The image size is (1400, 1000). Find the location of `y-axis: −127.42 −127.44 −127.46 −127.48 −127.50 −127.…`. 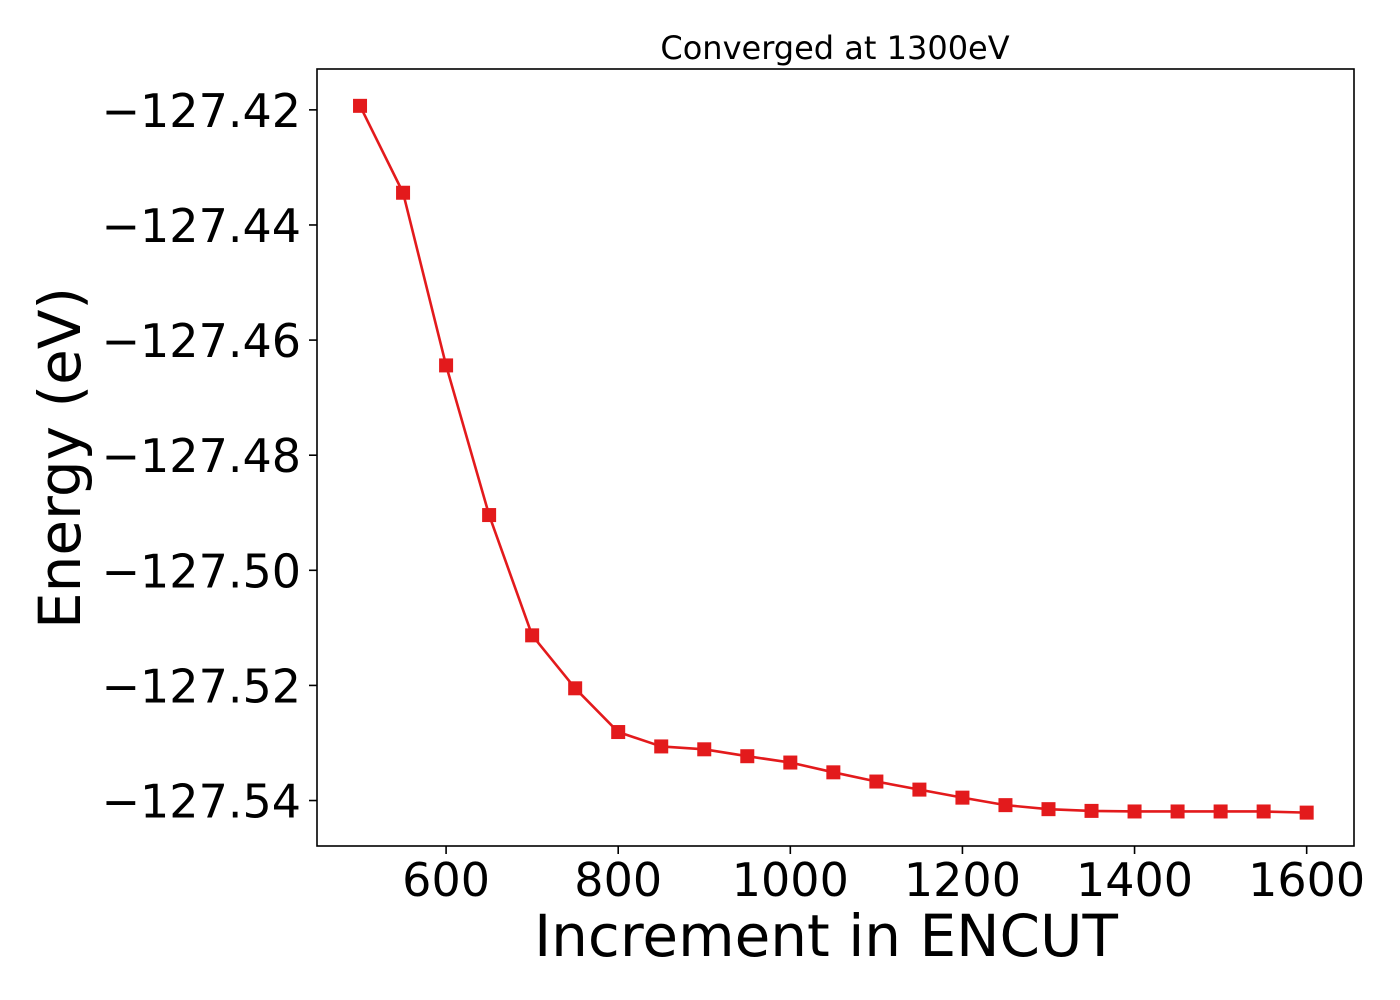

y-axis: −127.42 −127.44 −127.46 −127.48 −127.50 −127.… is located at coordinates (209, 456).